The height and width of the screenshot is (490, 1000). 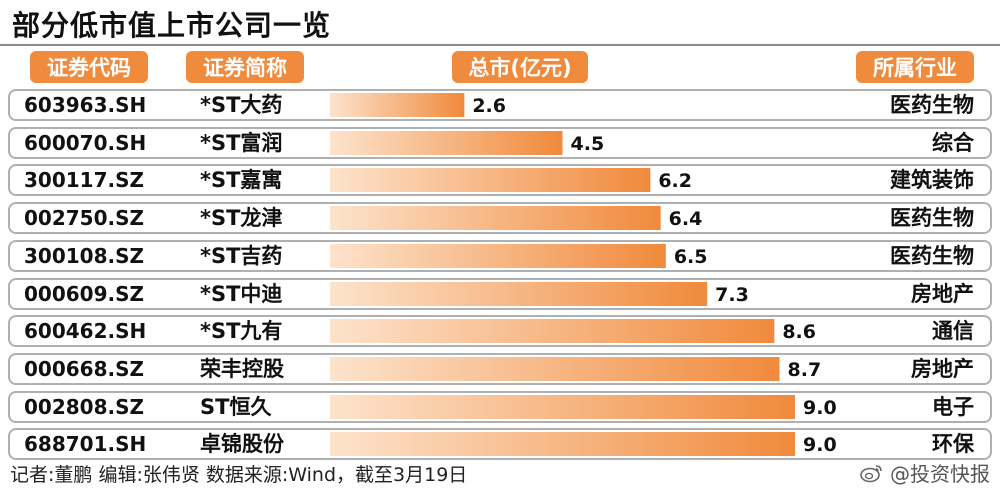 What do you see at coordinates (953, 444) in the screenshot?
I see `industry-label: 环保` at bounding box center [953, 444].